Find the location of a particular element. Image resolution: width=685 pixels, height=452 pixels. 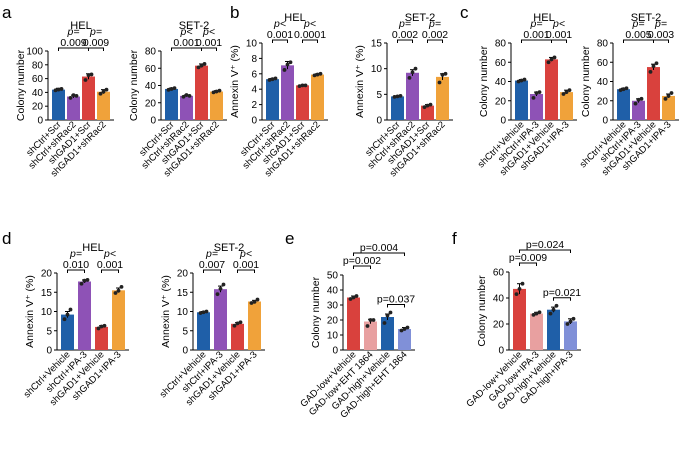

y-tick-label: 5 is located at coordinates (185, 331).